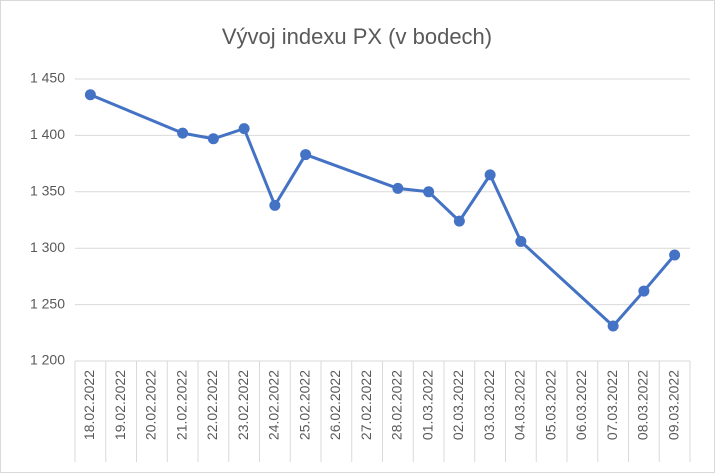 This screenshot has width=715, height=473. Describe the element at coordinates (47, 78) in the screenshot. I see `y-tick-label: 1 450` at that location.